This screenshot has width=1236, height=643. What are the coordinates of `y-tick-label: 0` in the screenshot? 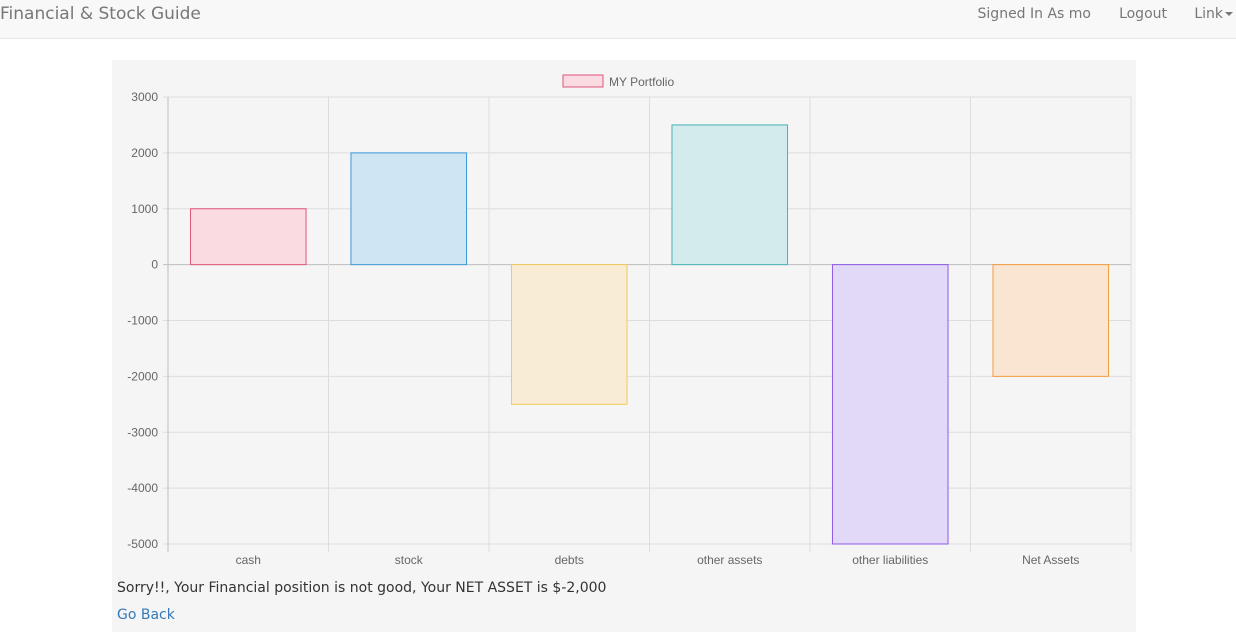 It's located at (154, 265).